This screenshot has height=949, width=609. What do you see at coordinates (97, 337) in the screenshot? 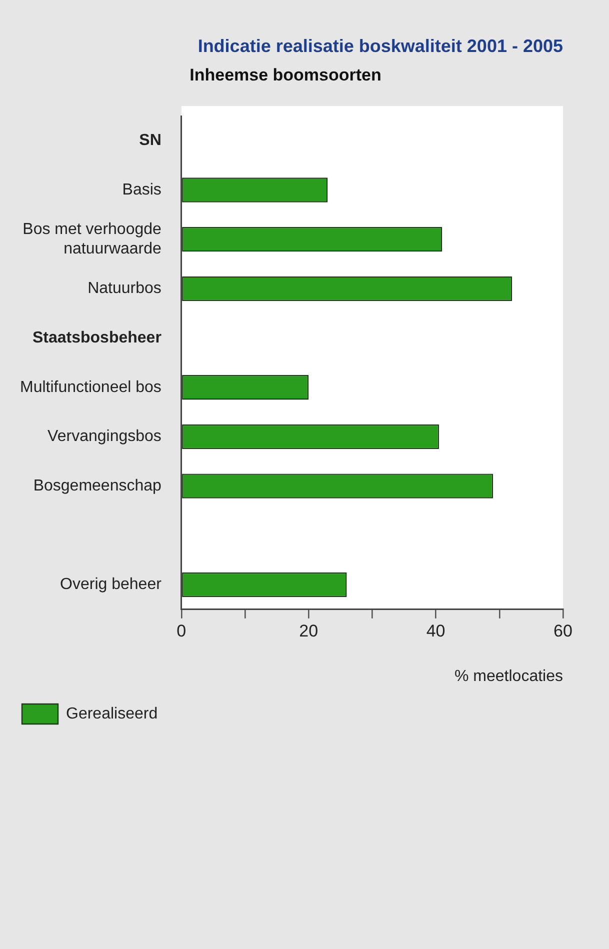
I see `y-tick-label: Staatsbosbeheer` at bounding box center [97, 337].